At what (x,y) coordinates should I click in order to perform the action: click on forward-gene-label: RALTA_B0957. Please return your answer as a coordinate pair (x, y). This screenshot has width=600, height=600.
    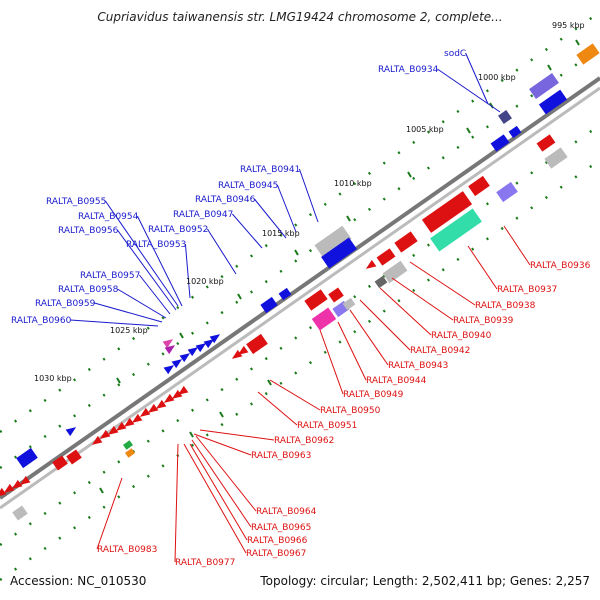
    Looking at the image, I should click on (110, 276).